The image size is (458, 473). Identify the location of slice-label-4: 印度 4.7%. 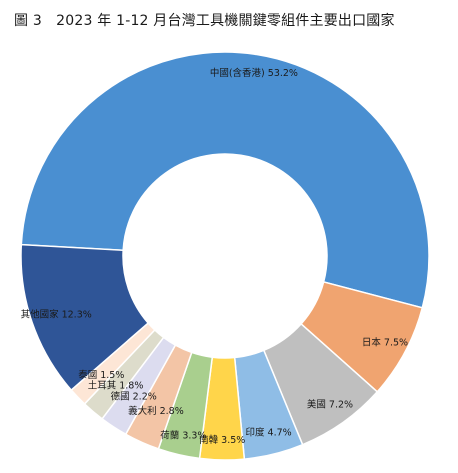
(269, 433).